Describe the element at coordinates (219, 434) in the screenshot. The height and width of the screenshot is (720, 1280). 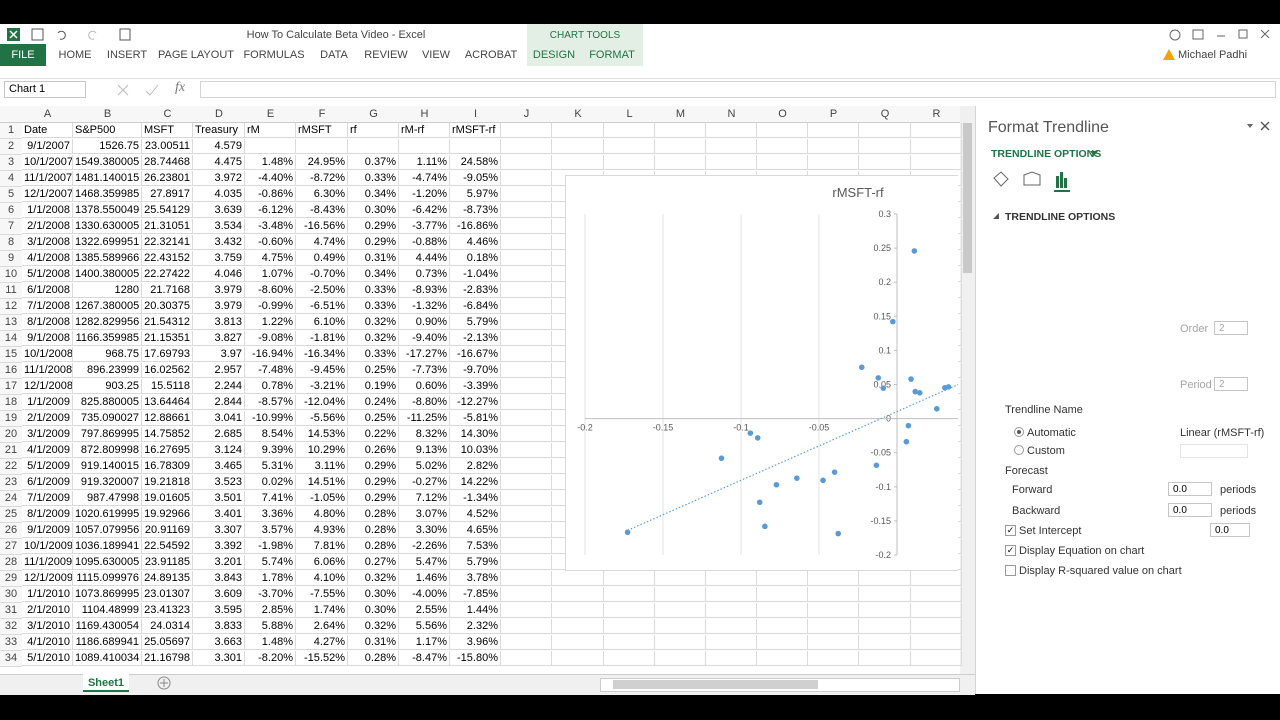
I see `cell: 2.685` at that location.